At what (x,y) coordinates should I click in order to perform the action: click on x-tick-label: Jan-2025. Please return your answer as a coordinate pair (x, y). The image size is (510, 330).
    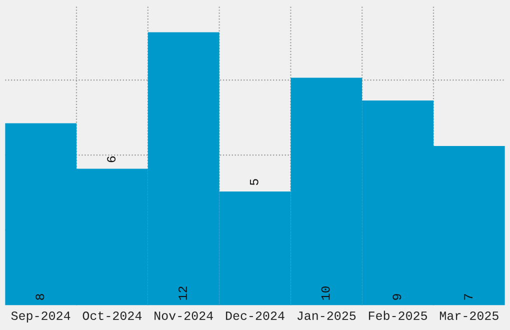
    Looking at the image, I should click on (326, 316).